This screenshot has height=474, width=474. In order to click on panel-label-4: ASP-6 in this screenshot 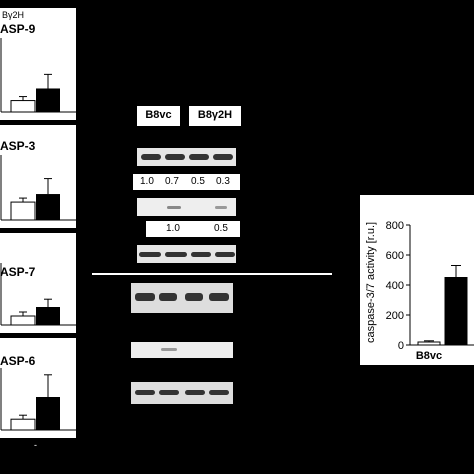, I will do `click(18, 361)`.